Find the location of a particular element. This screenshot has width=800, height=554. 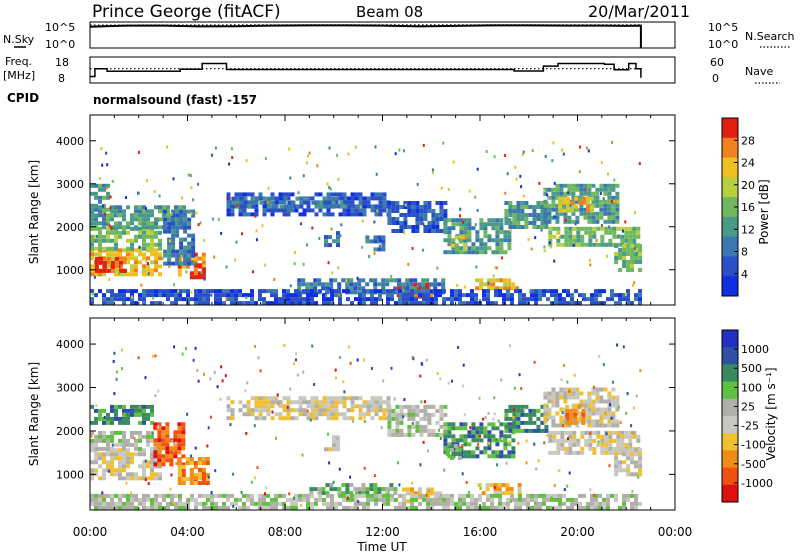

power-colorbar-label-1: 24 is located at coordinates (748, 163).